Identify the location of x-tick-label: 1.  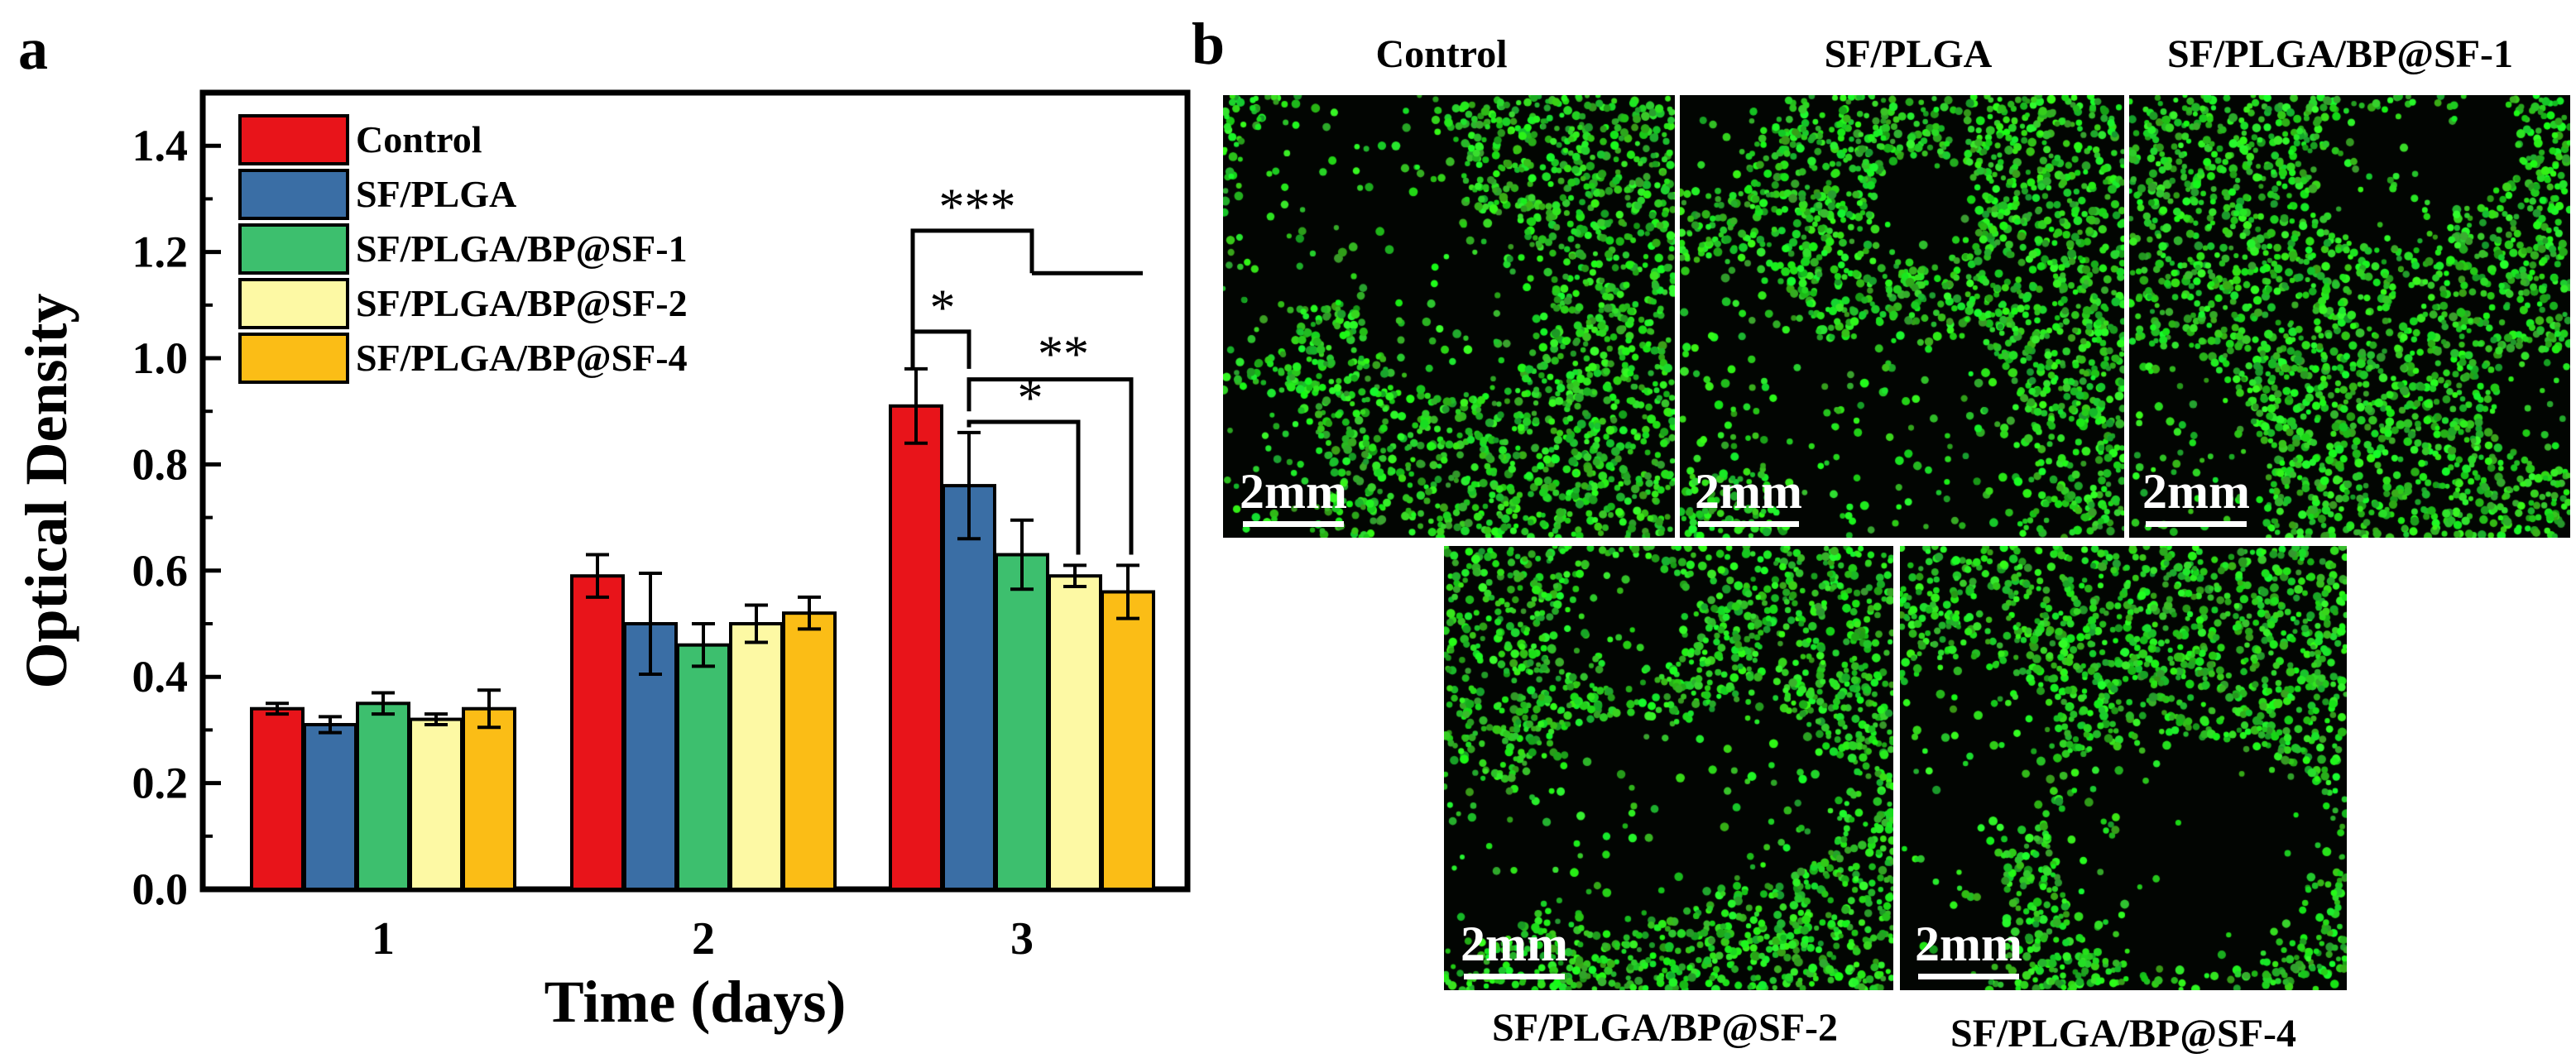
(384, 939).